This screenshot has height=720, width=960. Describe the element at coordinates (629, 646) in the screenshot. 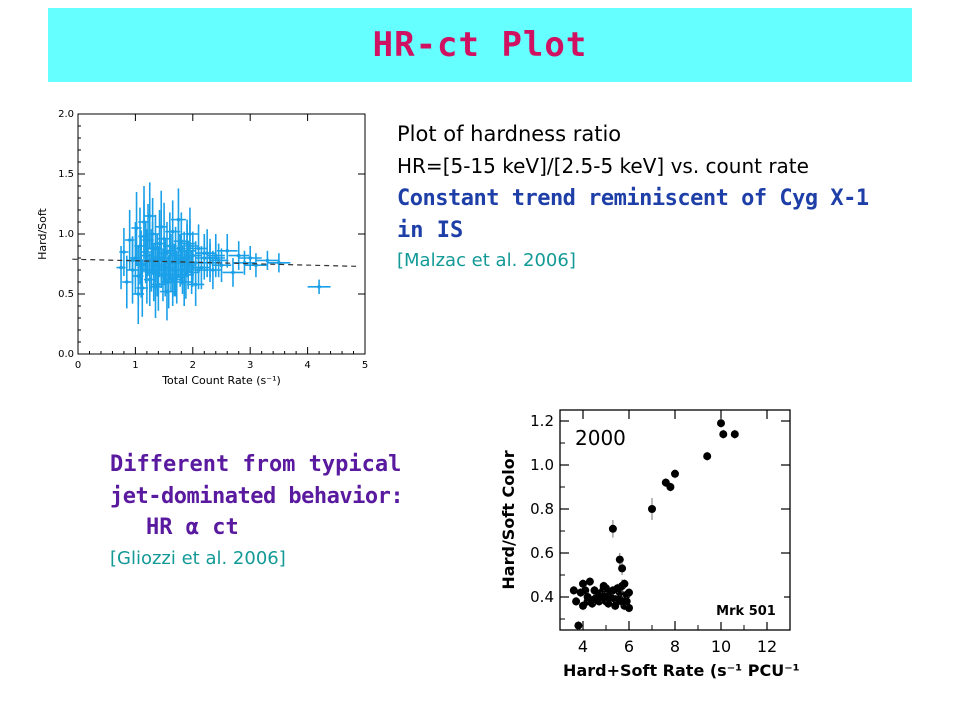

I see `x-tick-label: 6` at that location.